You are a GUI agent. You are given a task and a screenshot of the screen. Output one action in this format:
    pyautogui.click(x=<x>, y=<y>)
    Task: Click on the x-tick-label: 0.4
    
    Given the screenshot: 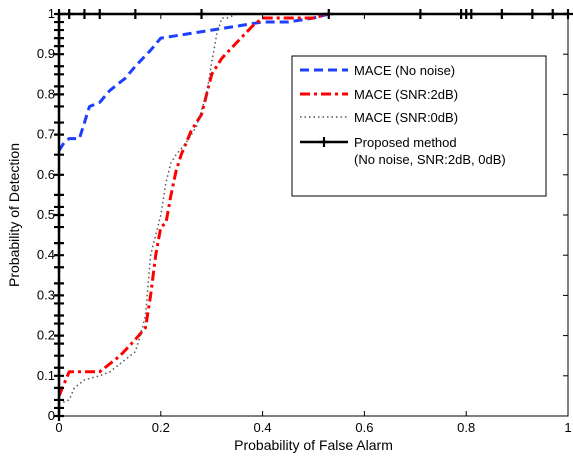 What is the action you would take?
    pyautogui.click(x=263, y=427)
    